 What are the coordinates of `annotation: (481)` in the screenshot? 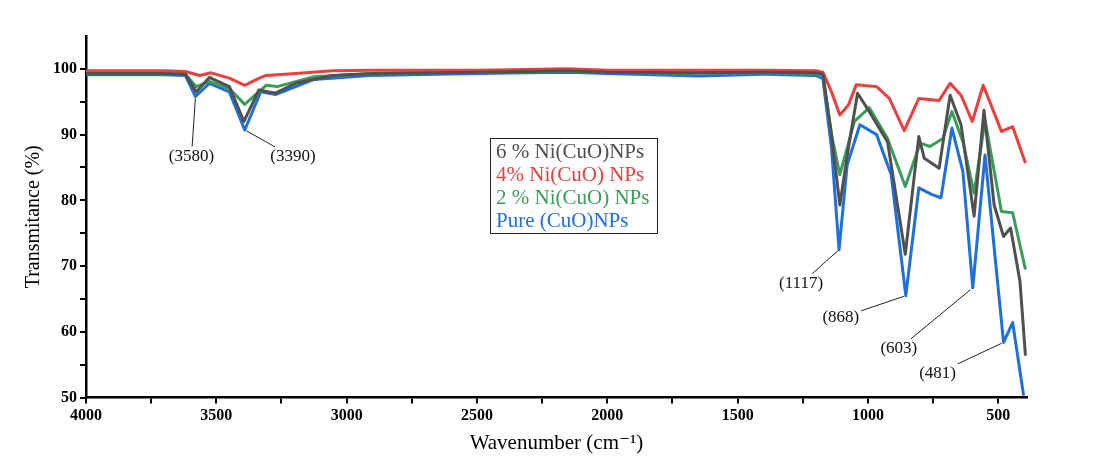 It's located at (937, 372).